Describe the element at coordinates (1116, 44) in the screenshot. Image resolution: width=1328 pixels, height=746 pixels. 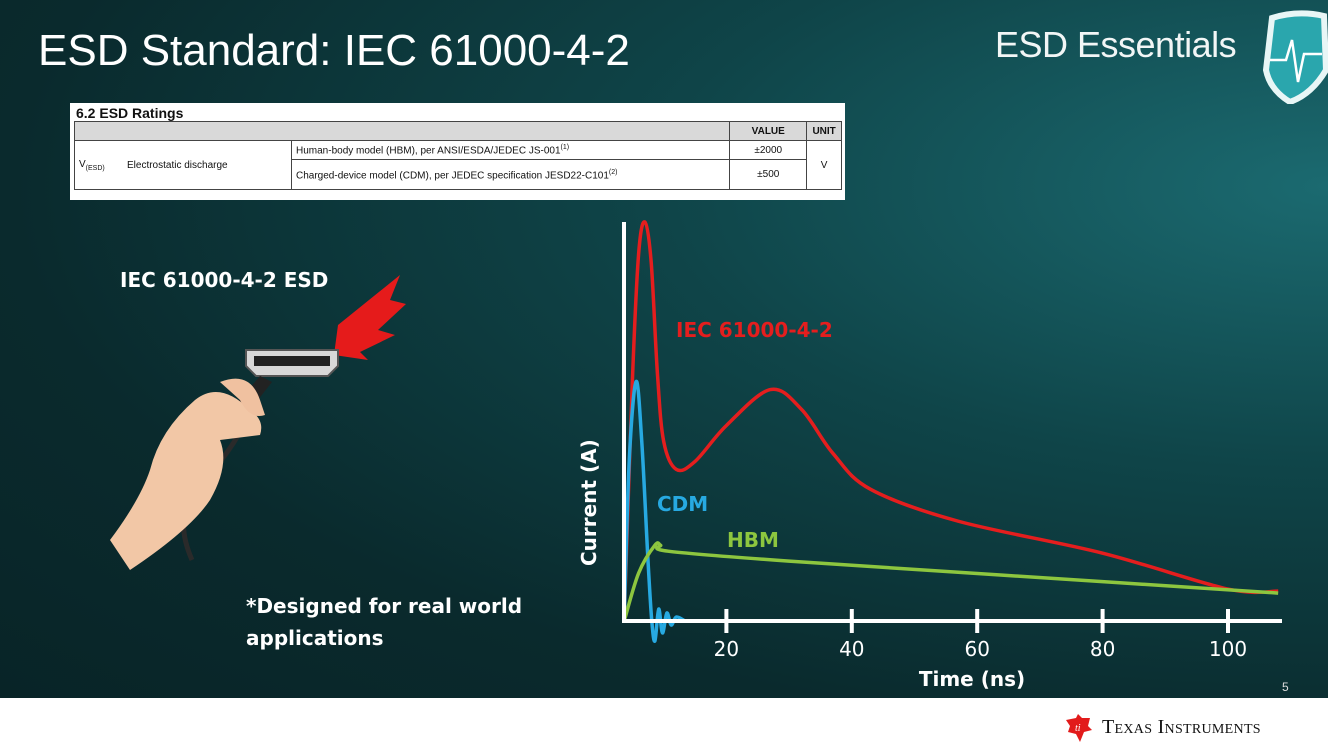
I see `brand-title: ESD Essentials` at that location.